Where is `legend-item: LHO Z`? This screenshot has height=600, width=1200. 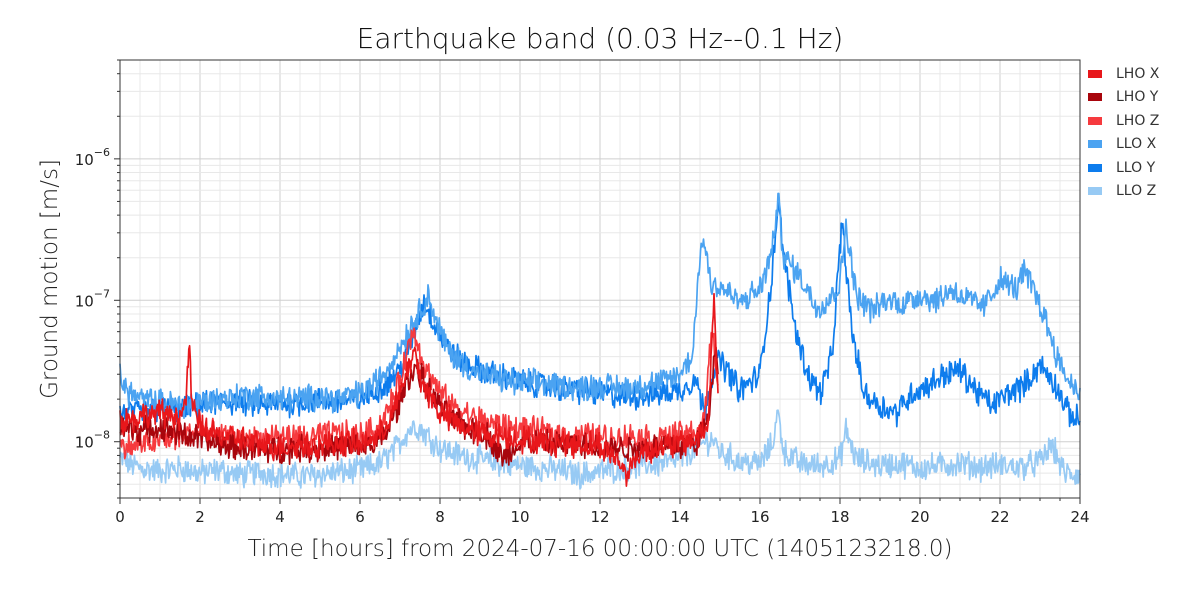 legend-item: LHO Z is located at coordinates (1123, 121).